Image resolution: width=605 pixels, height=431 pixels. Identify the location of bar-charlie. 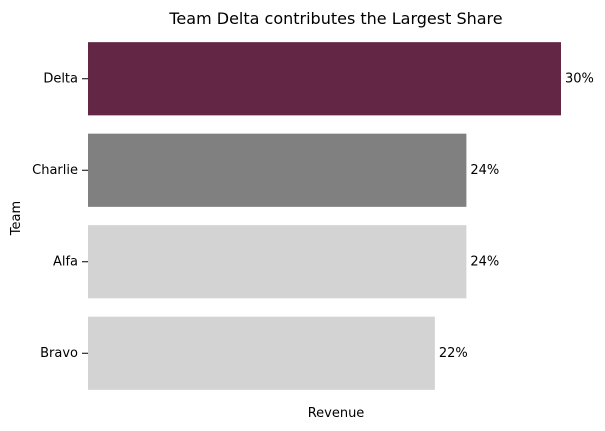
(277, 170).